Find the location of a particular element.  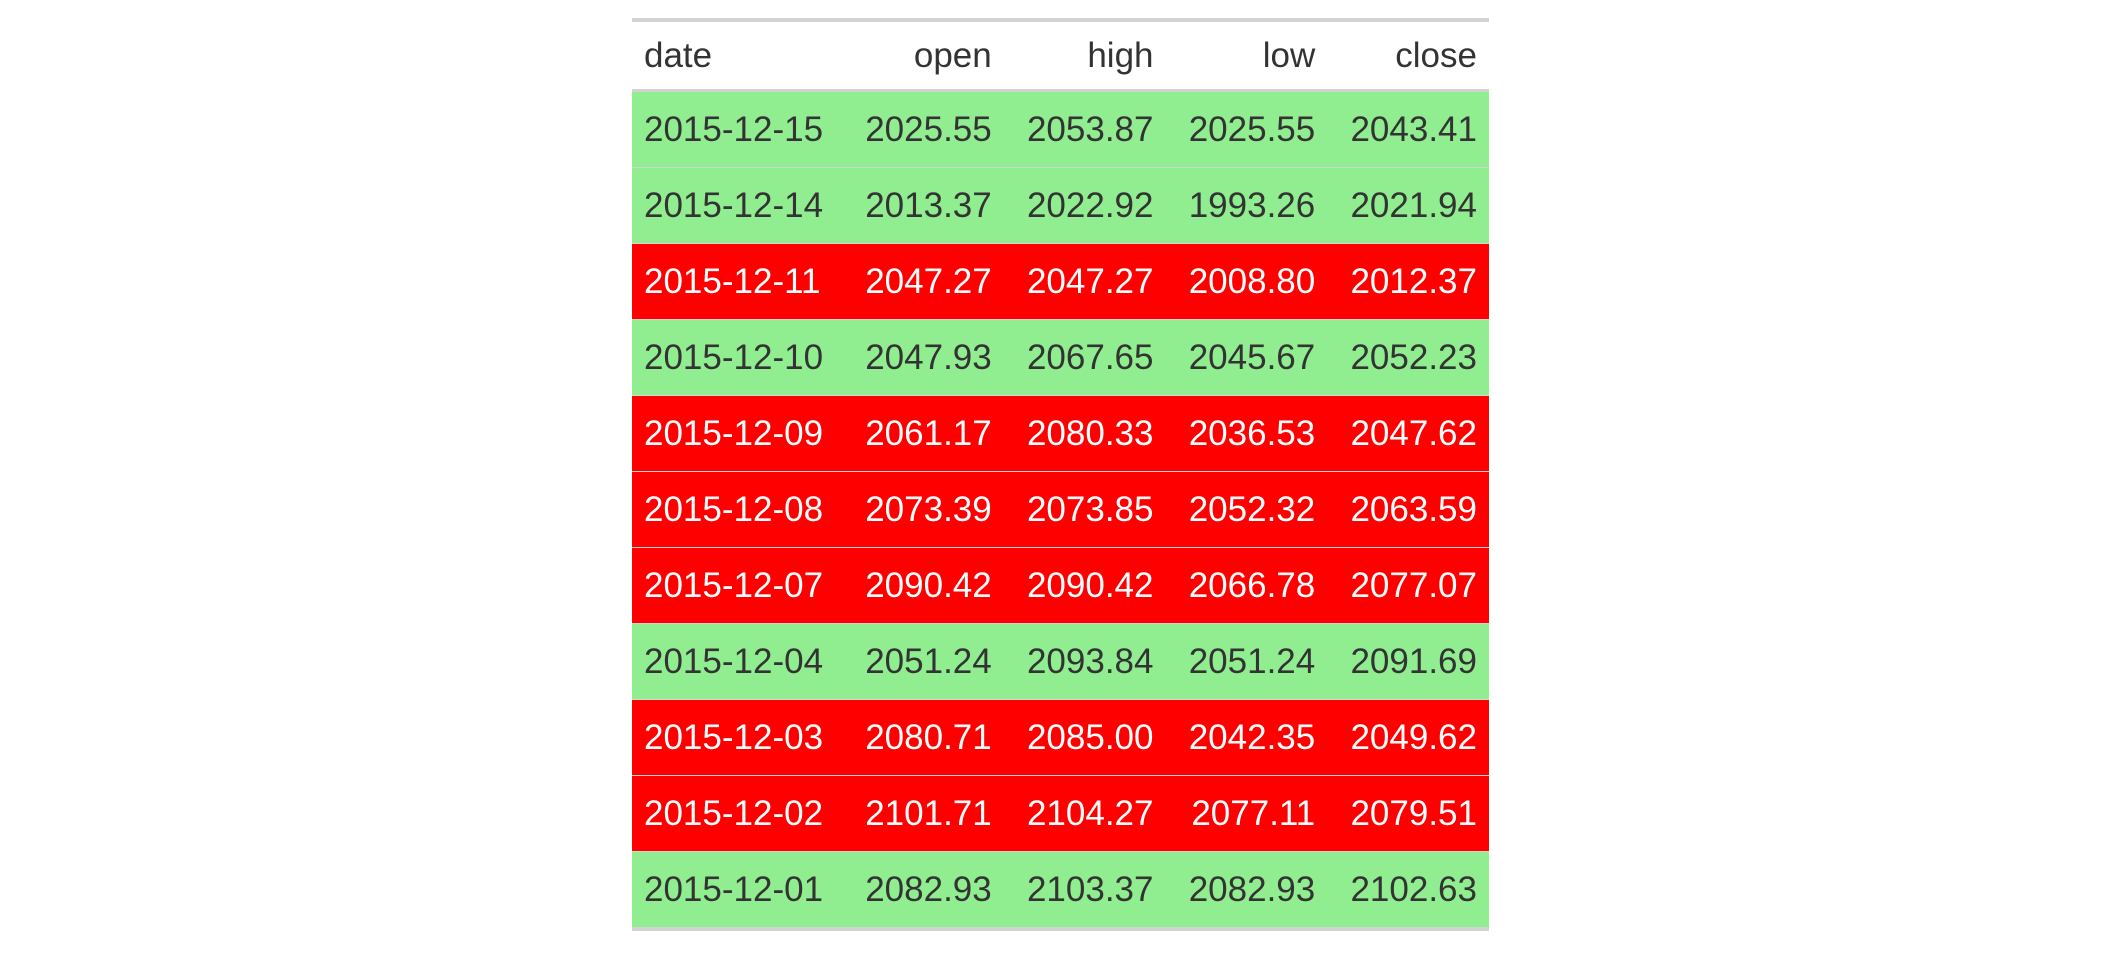

cell-close: 2049.62 is located at coordinates (1413, 737).